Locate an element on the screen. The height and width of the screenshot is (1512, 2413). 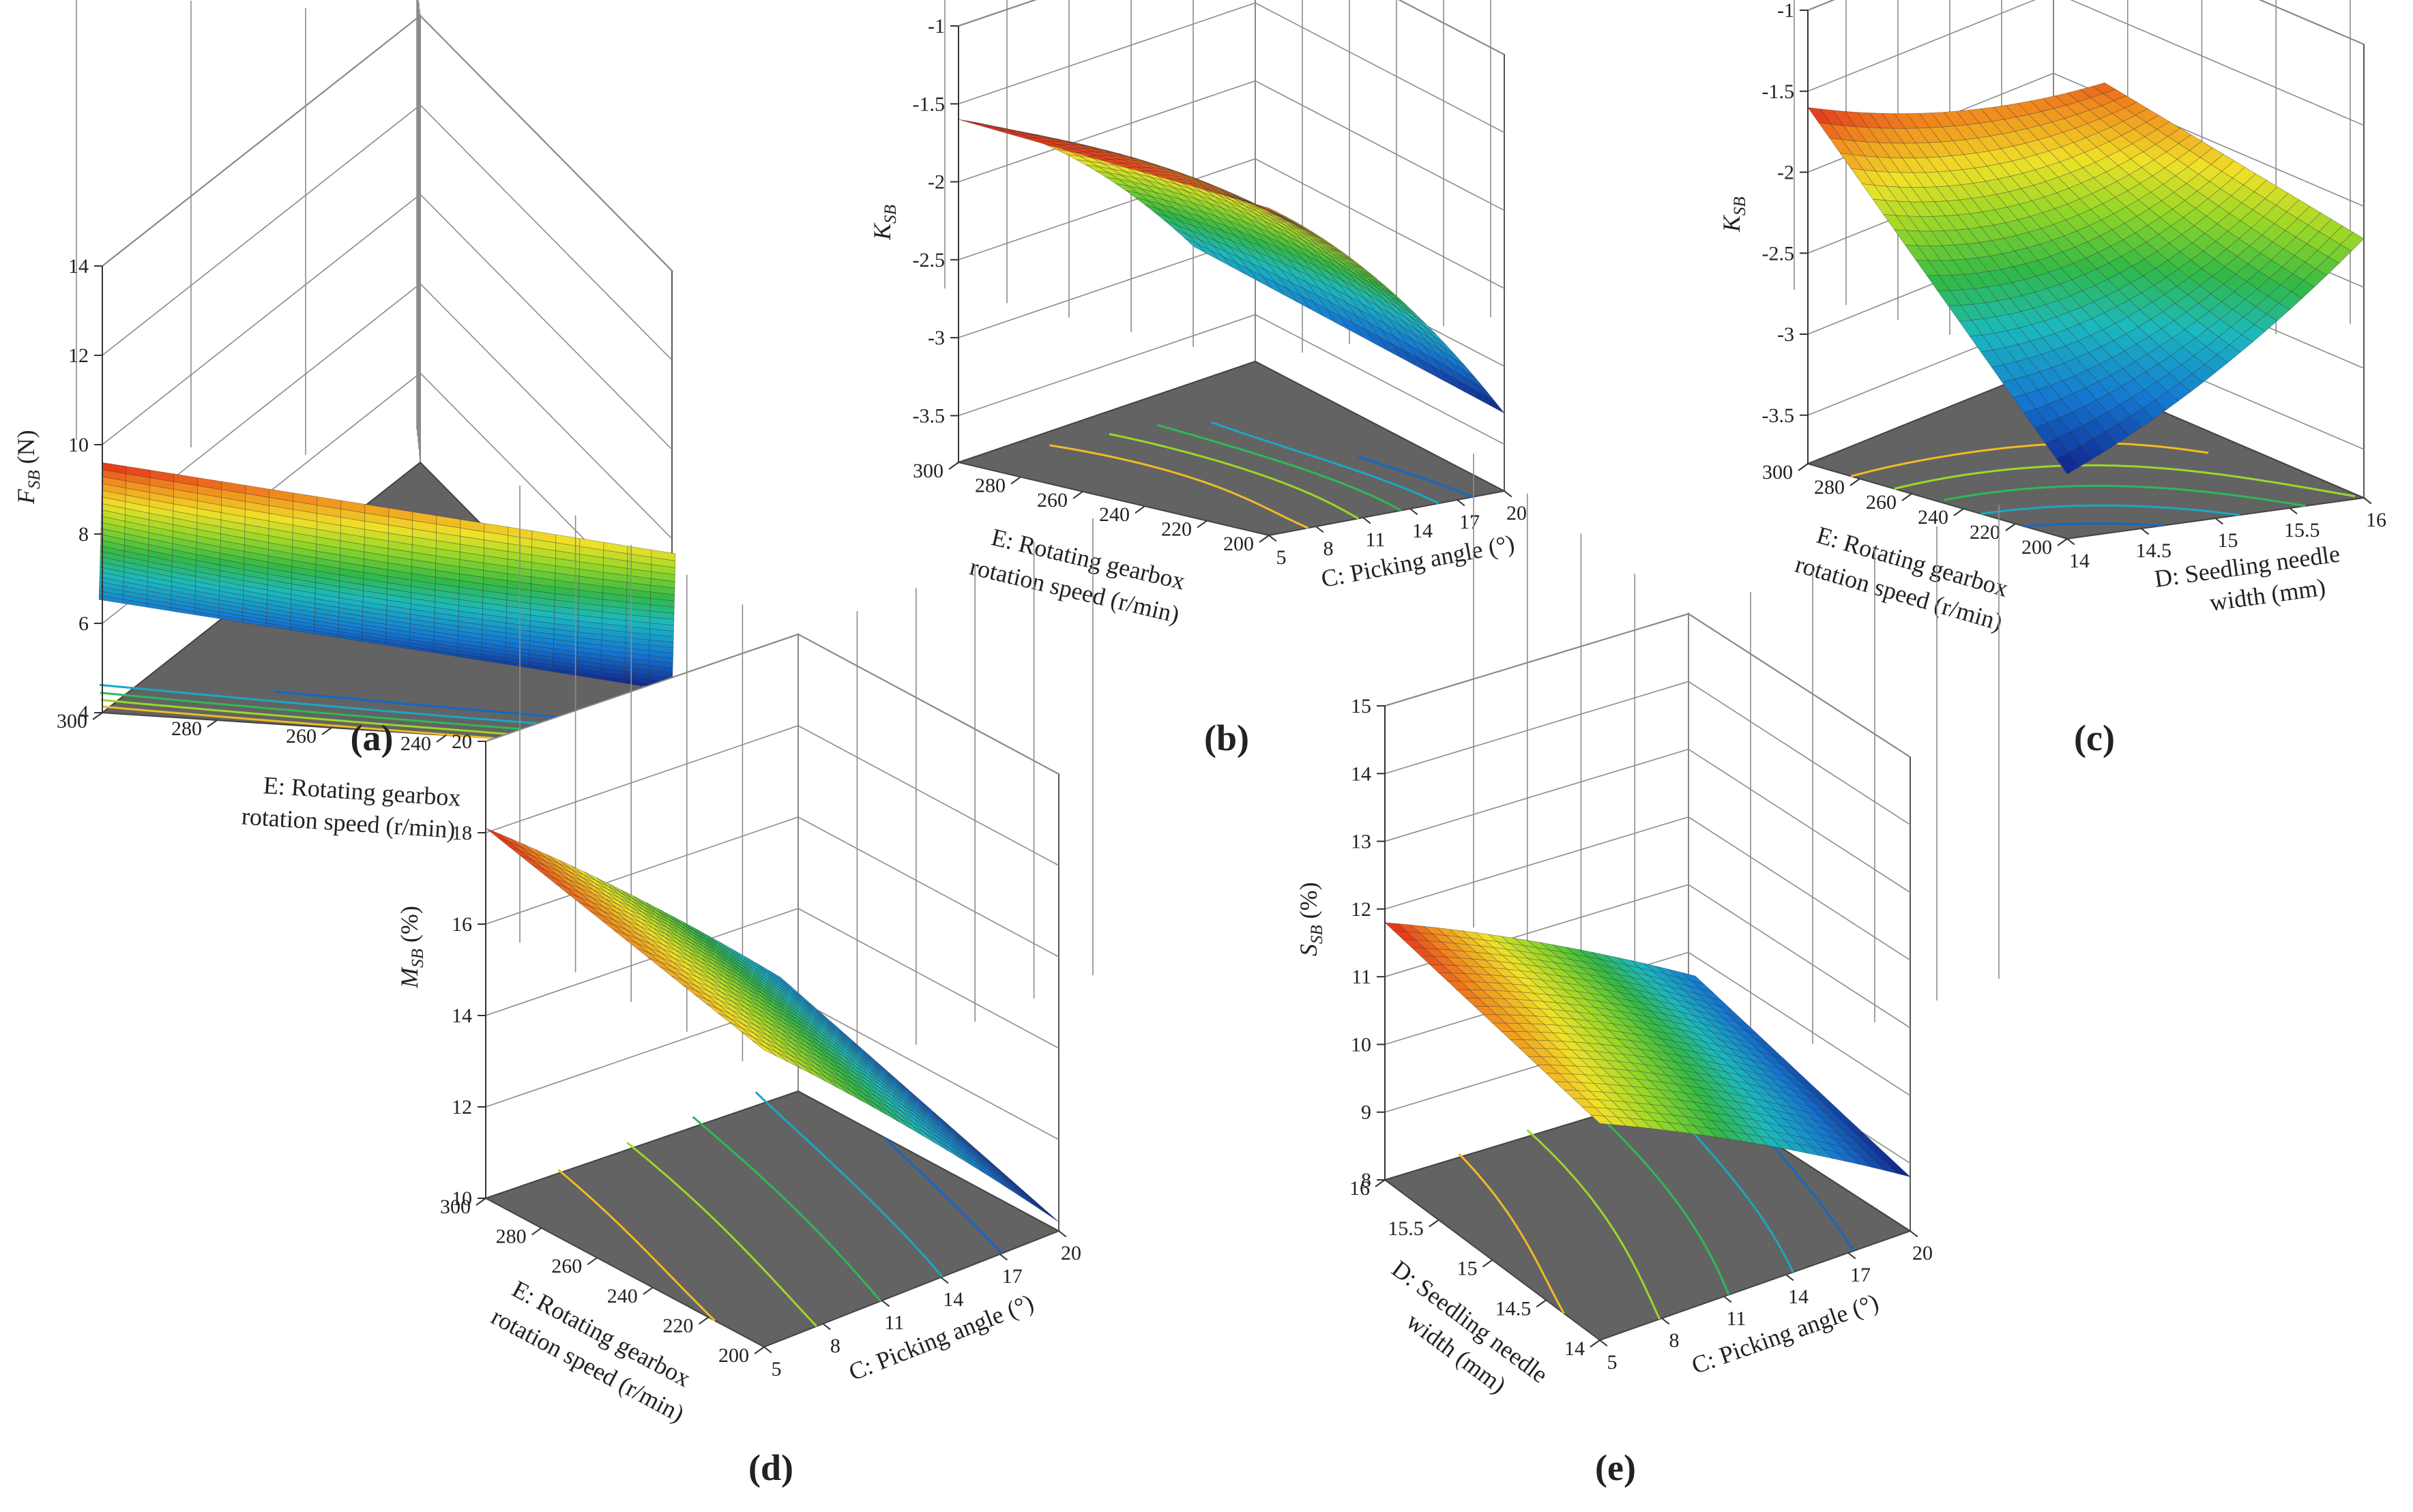
x-tick-label: 5 is located at coordinates (777, 1369).